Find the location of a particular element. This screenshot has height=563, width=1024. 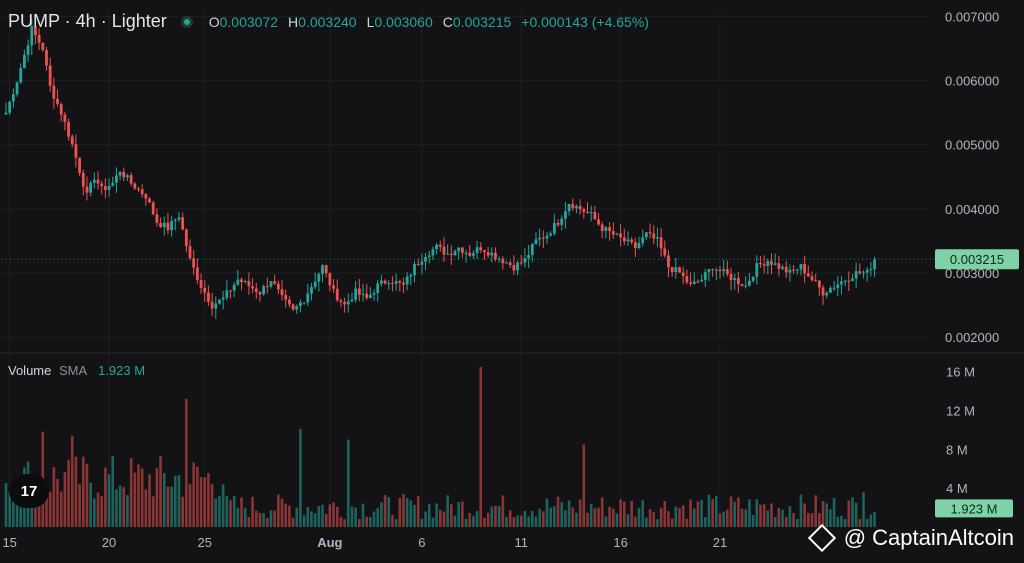

time-axis-tick: Aug is located at coordinates (329, 542).